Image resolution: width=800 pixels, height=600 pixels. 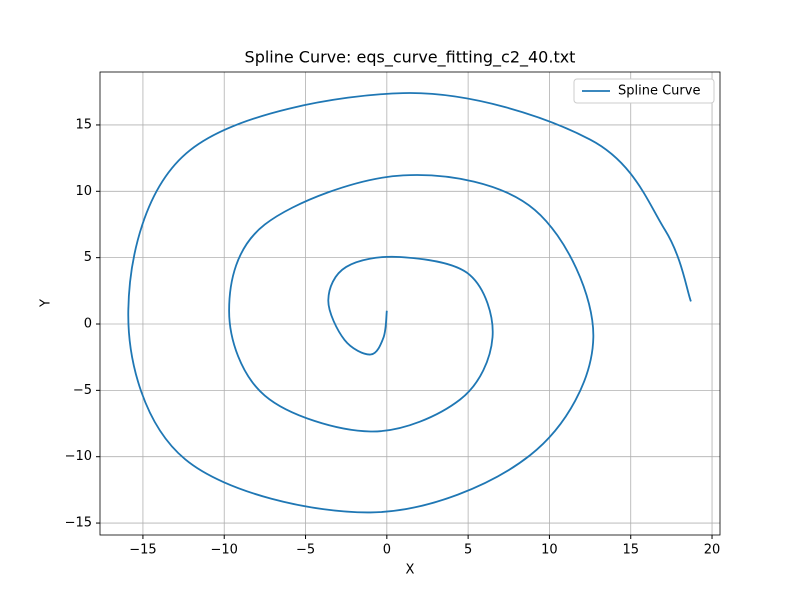 What do you see at coordinates (410, 570) in the screenshot?
I see `x-axis-label: X` at bounding box center [410, 570].